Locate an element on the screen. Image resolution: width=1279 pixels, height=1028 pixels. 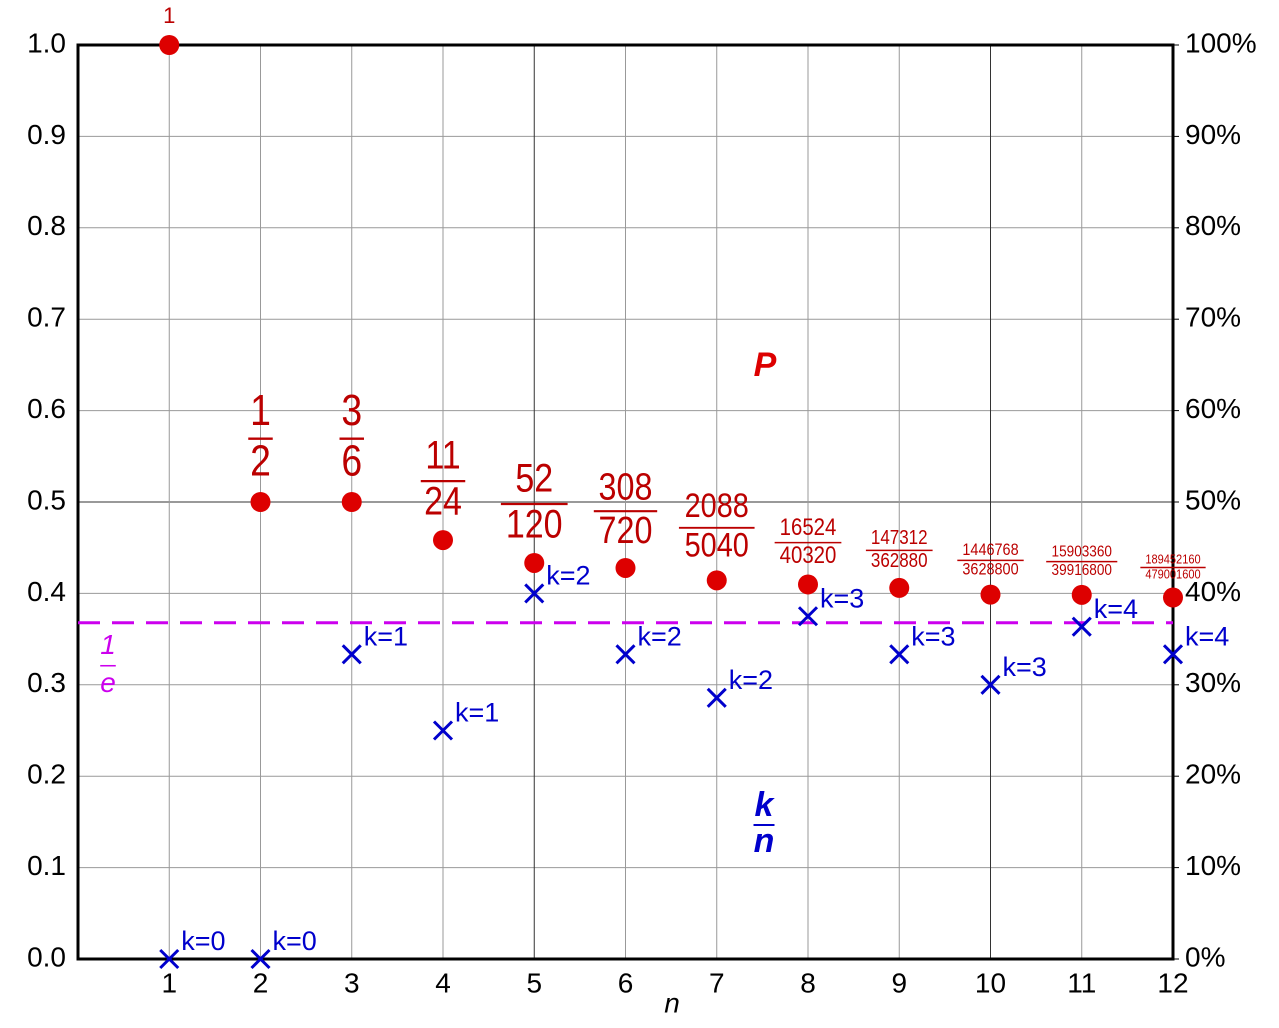
fraction-numerator: 2088 is located at coordinates (717, 505).